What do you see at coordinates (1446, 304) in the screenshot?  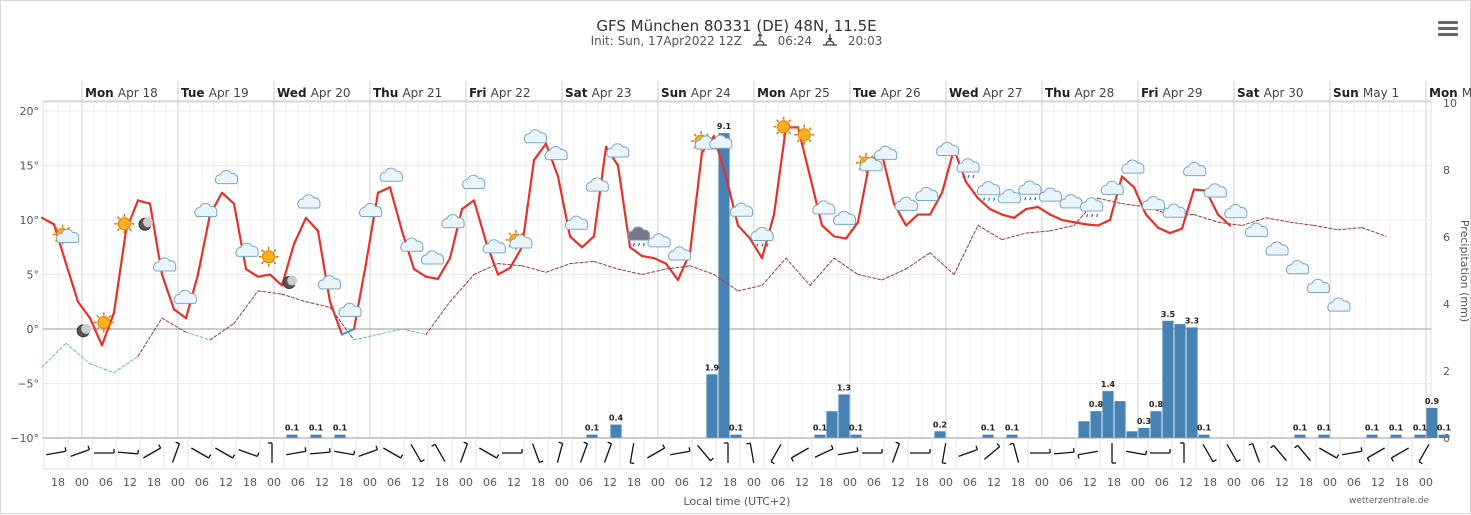 I see `y-right-tick-label: 4` at bounding box center [1446, 304].